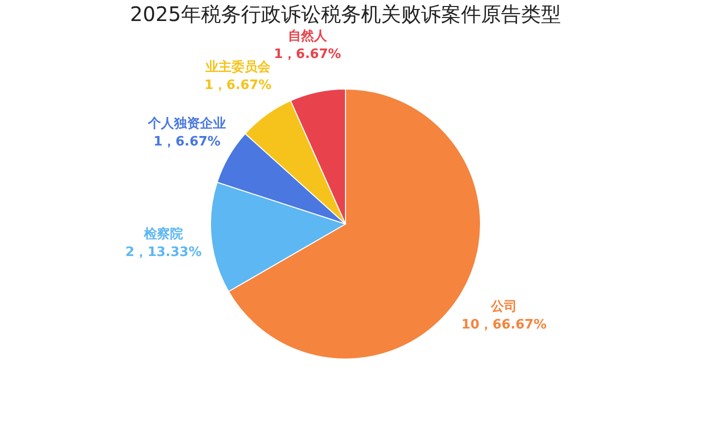 Image resolution: width=701 pixels, height=446 pixels. I want to click on slice-label: 业主委员会, so click(238, 66).